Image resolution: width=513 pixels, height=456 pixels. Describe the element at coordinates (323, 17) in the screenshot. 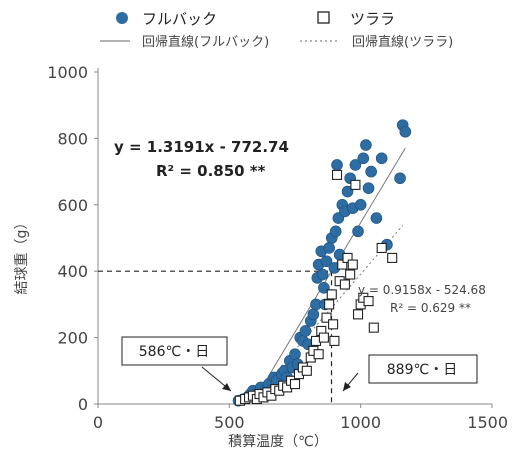

I see `legend-marker-tsurara` at that location.